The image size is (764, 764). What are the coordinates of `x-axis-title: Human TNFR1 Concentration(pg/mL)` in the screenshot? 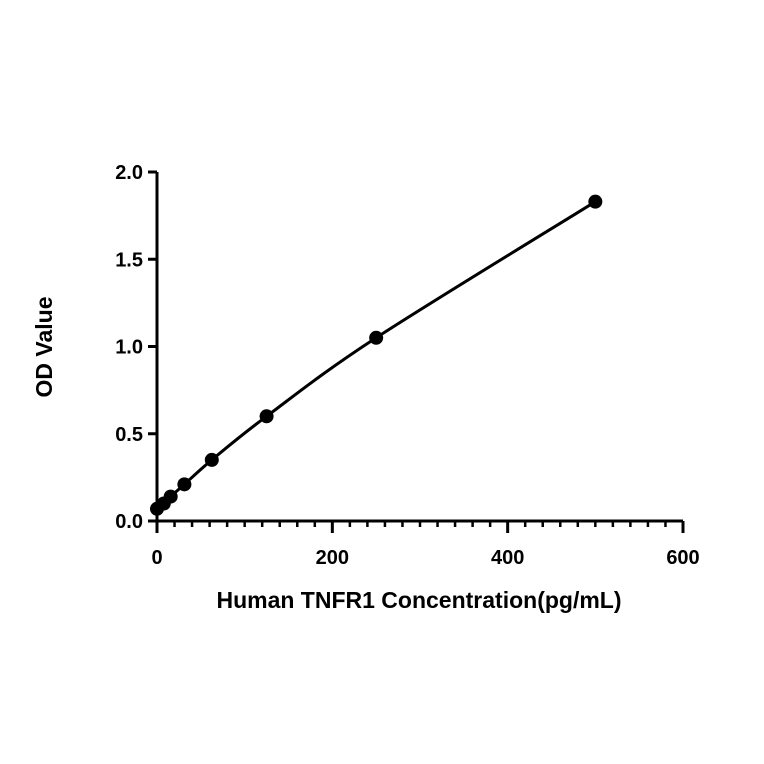 It's located at (418, 600).